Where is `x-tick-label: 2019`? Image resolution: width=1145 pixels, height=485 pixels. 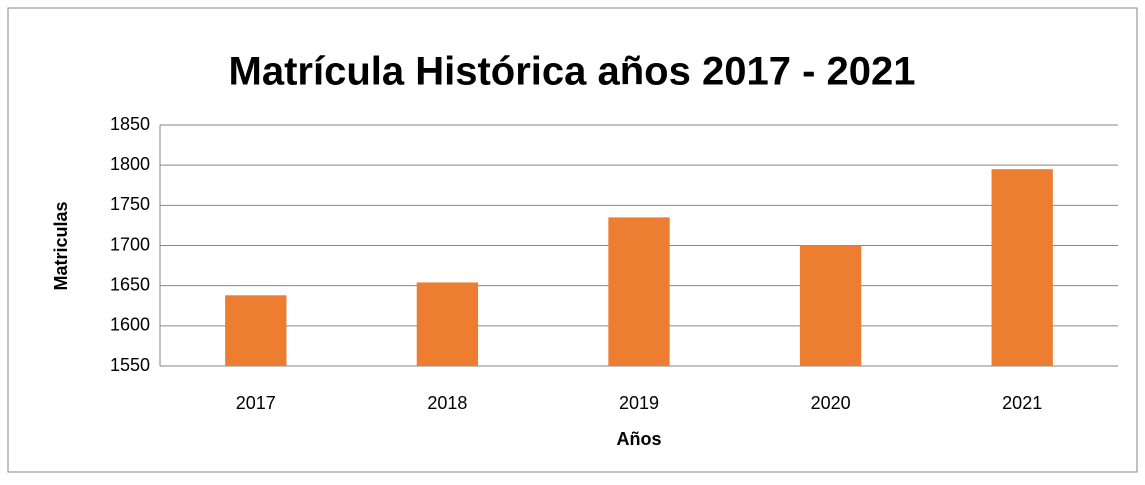
x-tick-label: 2019 is located at coordinates (639, 403).